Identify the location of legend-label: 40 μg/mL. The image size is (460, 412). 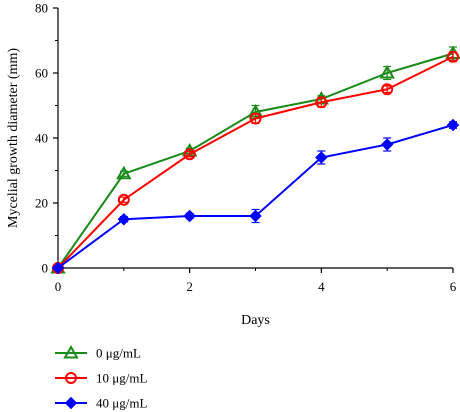
(121, 403).